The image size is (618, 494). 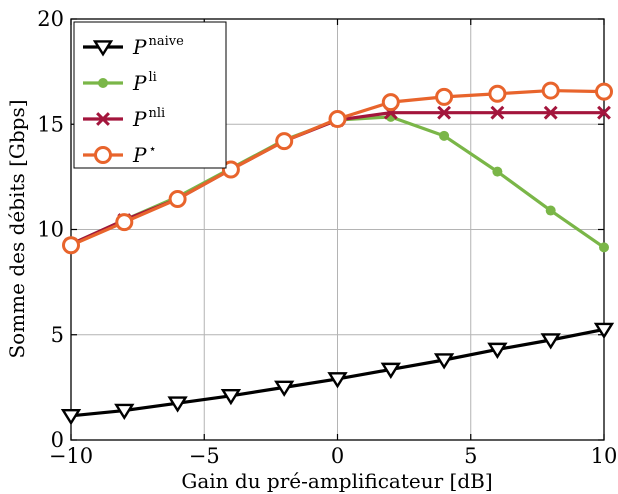 I want to click on legend-label-superscript: nli, so click(x=156, y=113).